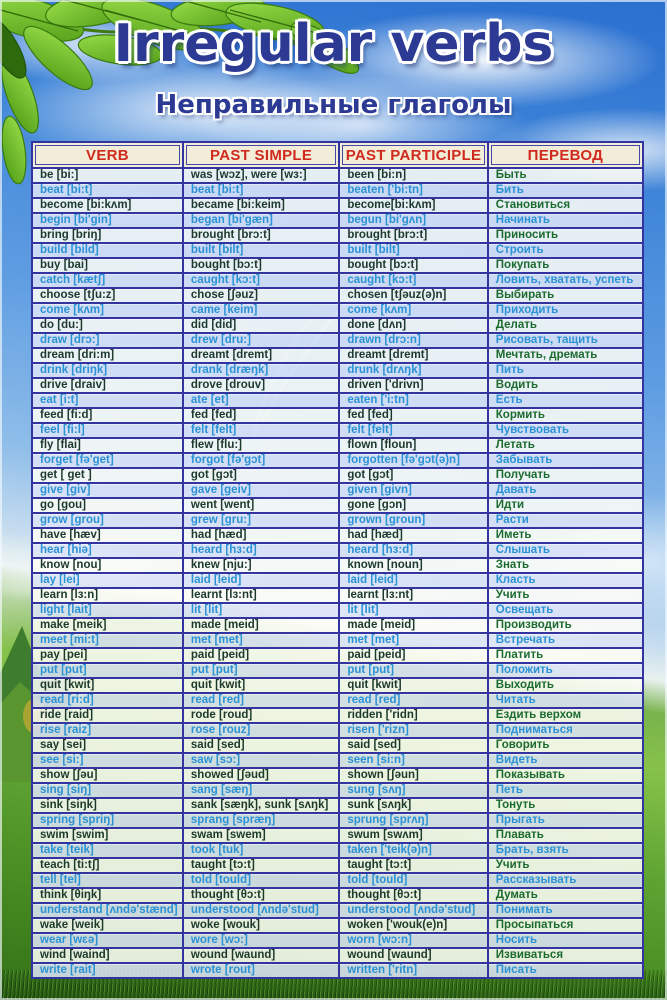  I want to click on cell-verb: make [meik], so click(107, 625).